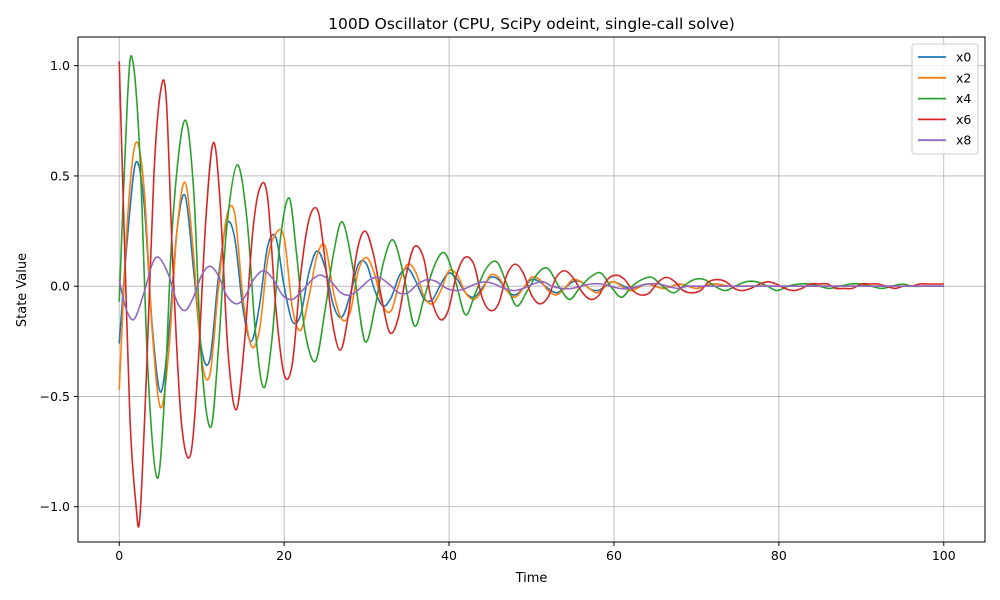  I want to click on y-axis-title: State Value, so click(22, 290).